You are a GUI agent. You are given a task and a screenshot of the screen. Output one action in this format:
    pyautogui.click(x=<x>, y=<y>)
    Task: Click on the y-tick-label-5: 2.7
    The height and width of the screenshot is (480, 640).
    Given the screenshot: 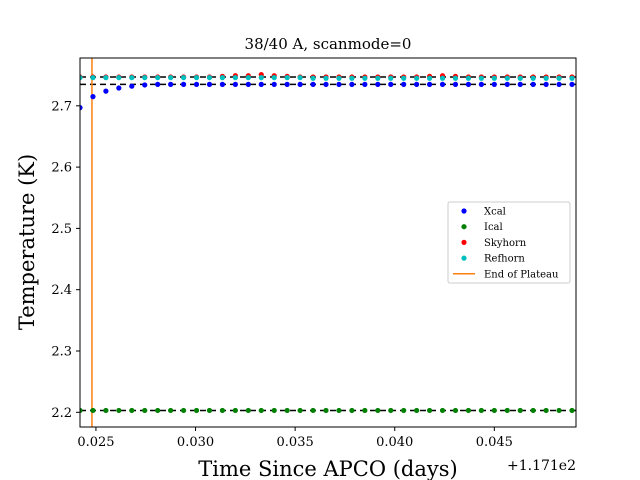 What is the action you would take?
    pyautogui.click(x=61, y=106)
    